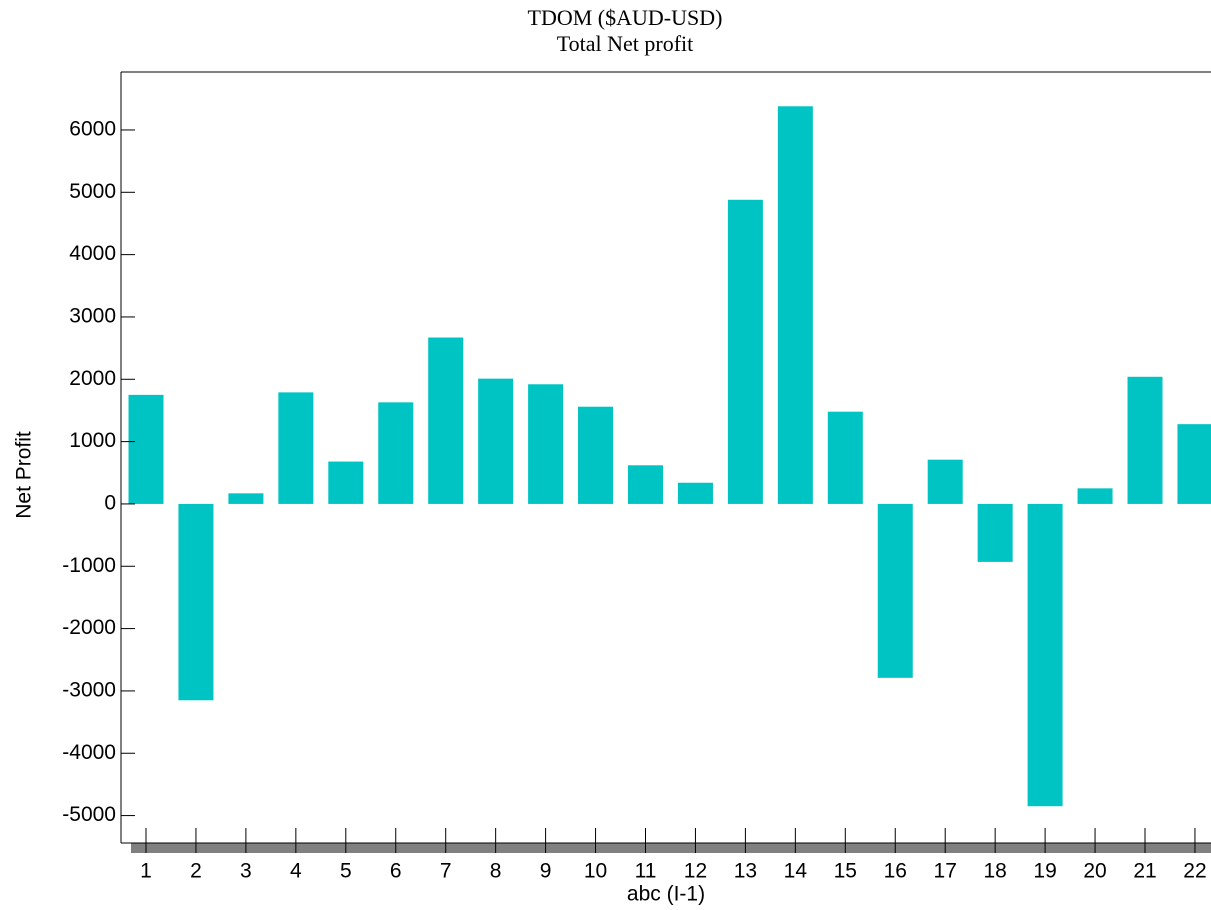 This screenshot has width=1211, height=910. Describe the element at coordinates (666, 894) in the screenshot. I see `x-axis-title: abc (I-1)` at that location.